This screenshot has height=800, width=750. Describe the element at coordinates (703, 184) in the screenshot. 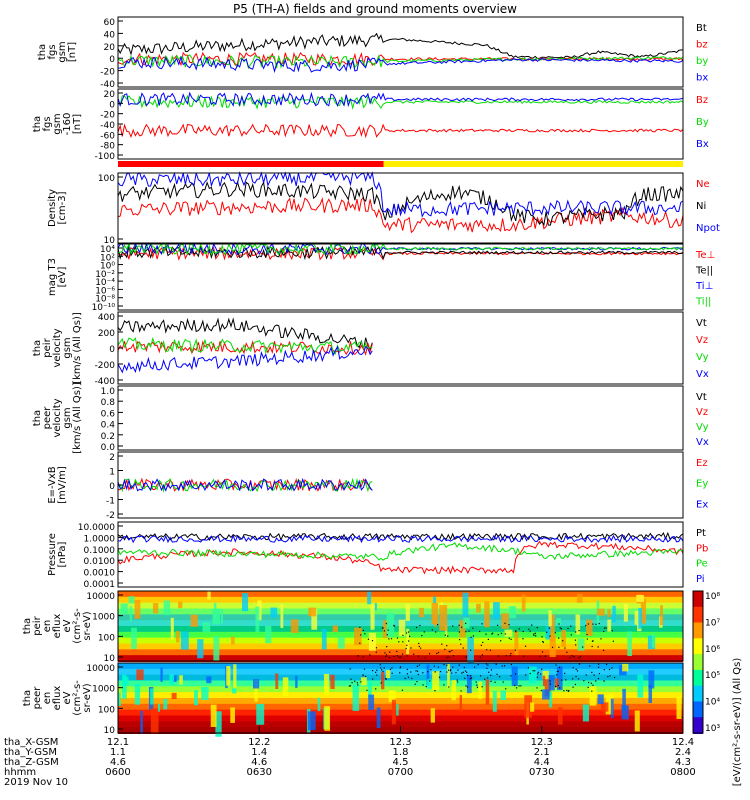

I see `legend-Ne: Ne` at that location.